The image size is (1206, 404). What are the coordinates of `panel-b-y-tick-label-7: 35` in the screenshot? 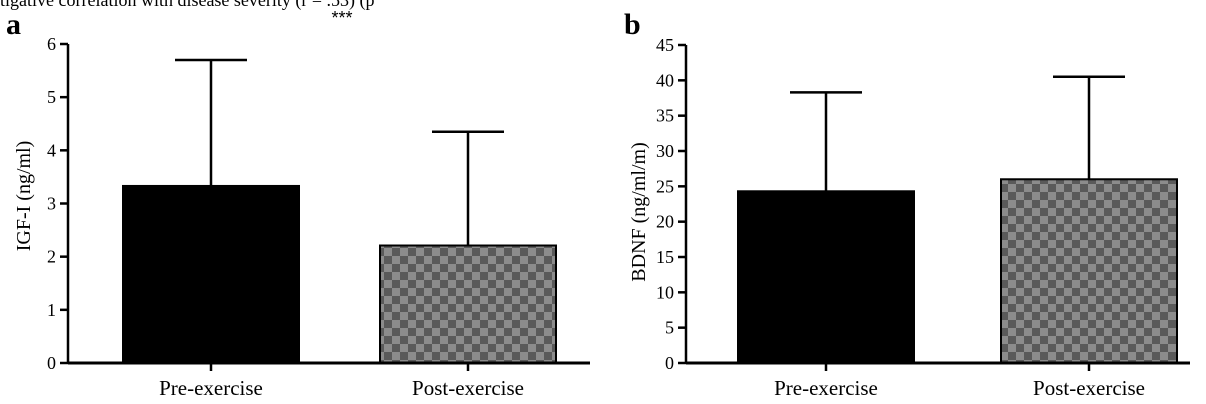 It's located at (665, 116).